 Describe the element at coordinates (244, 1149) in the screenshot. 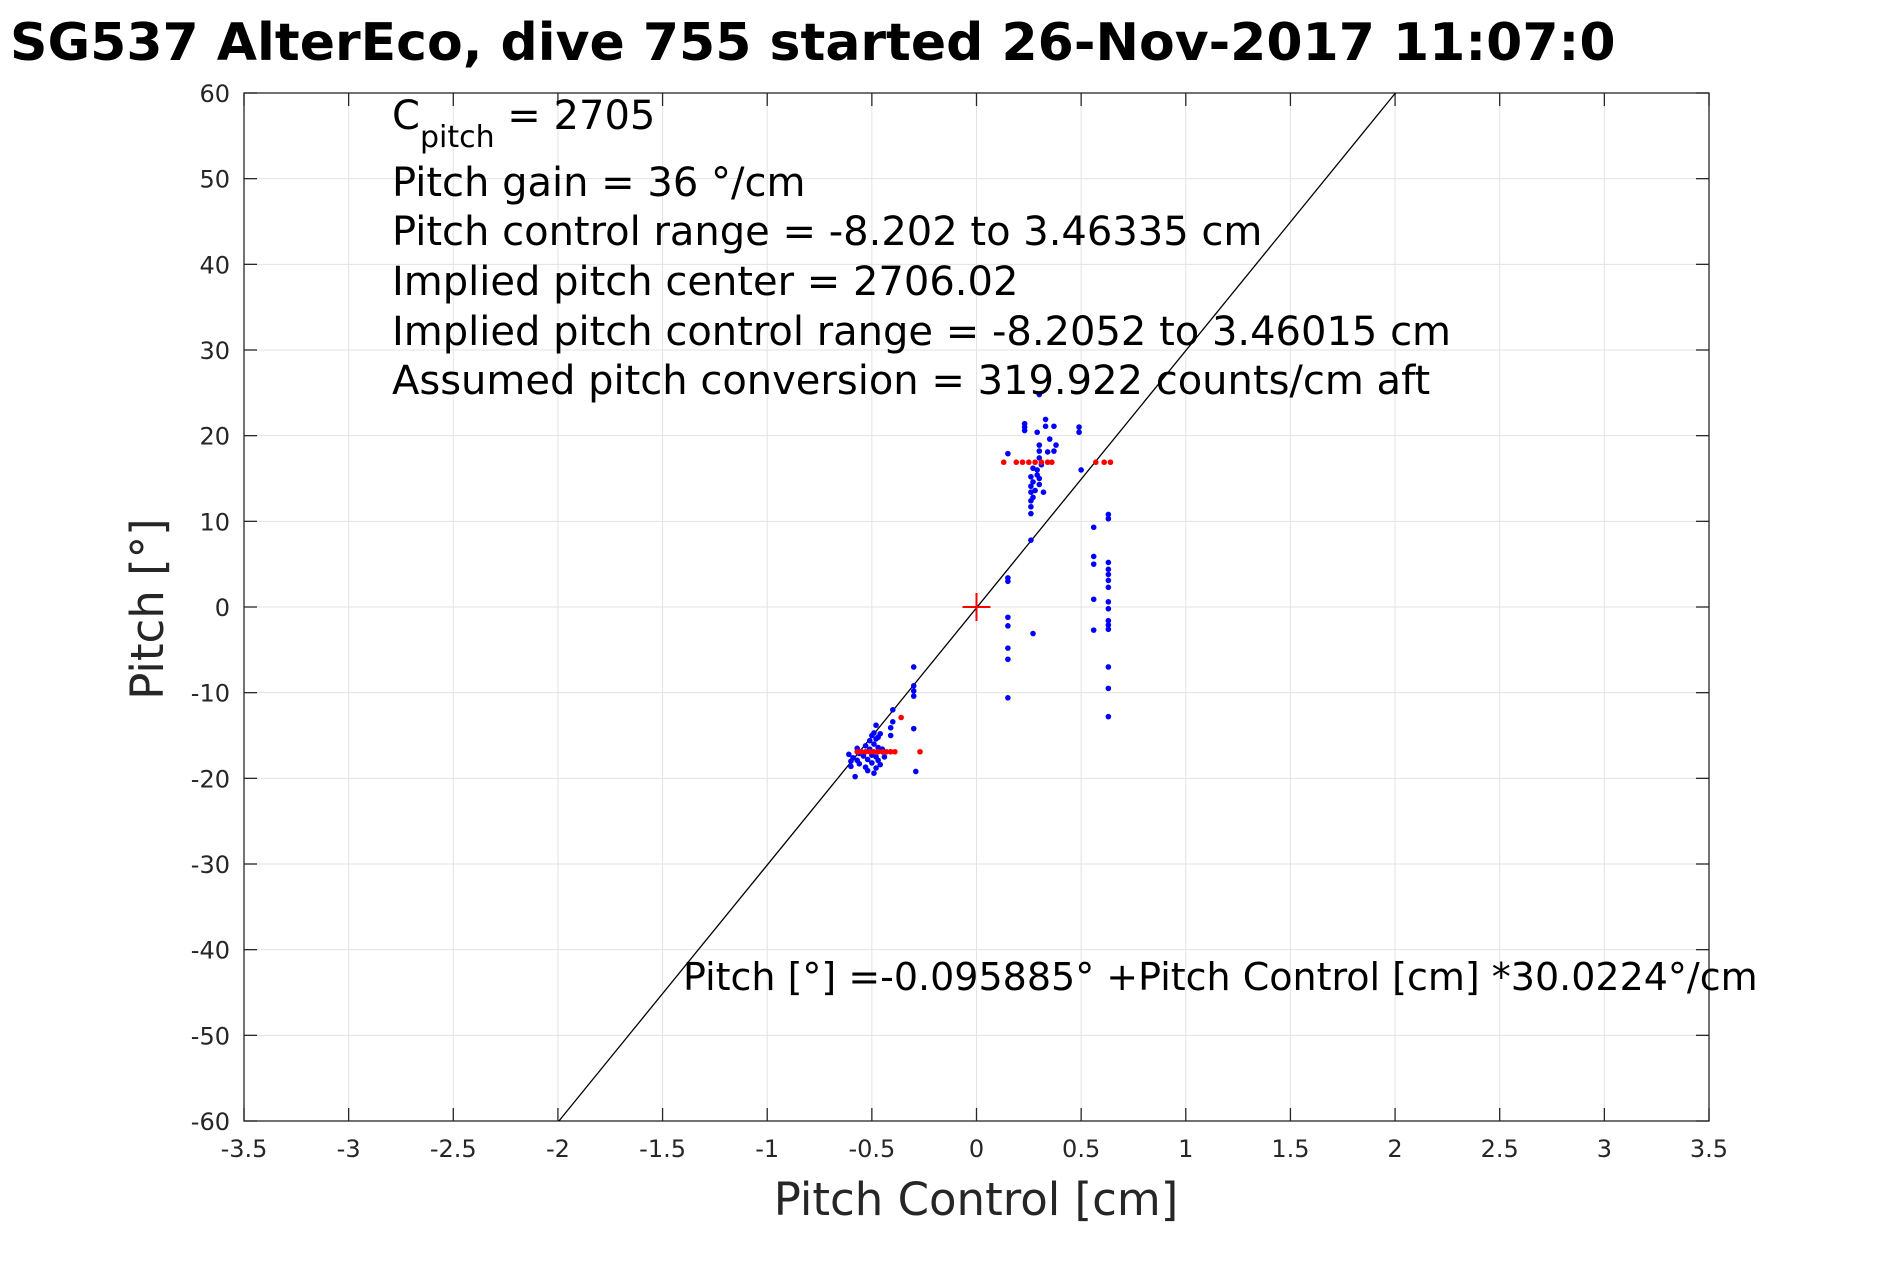

I see `x-tick-label: -3.5` at that location.